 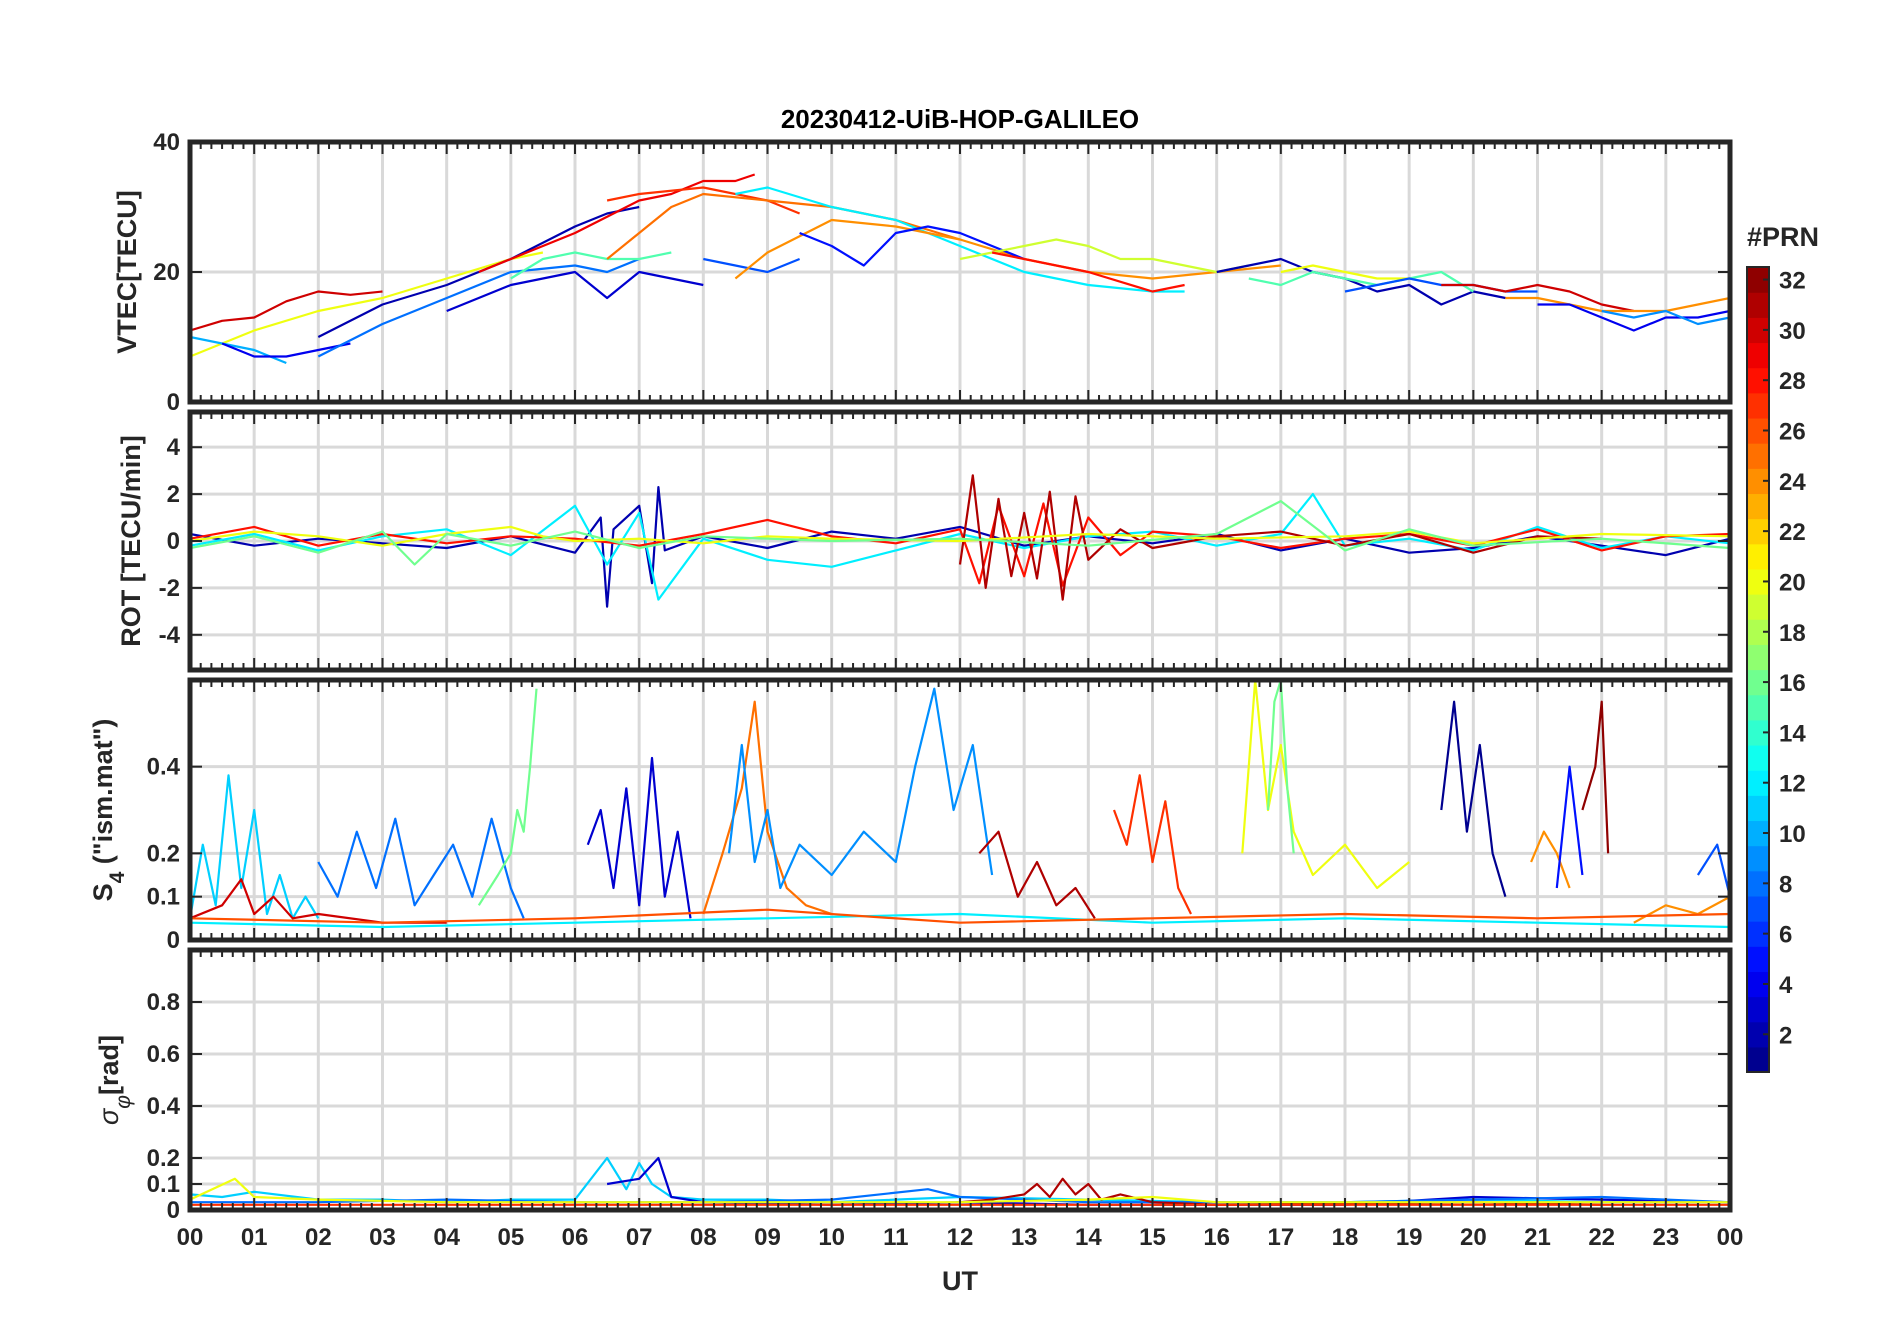 What do you see at coordinates (960, 119) in the screenshot?
I see `chart-title: 20230412-UiB-HOP-GALILEO` at bounding box center [960, 119].